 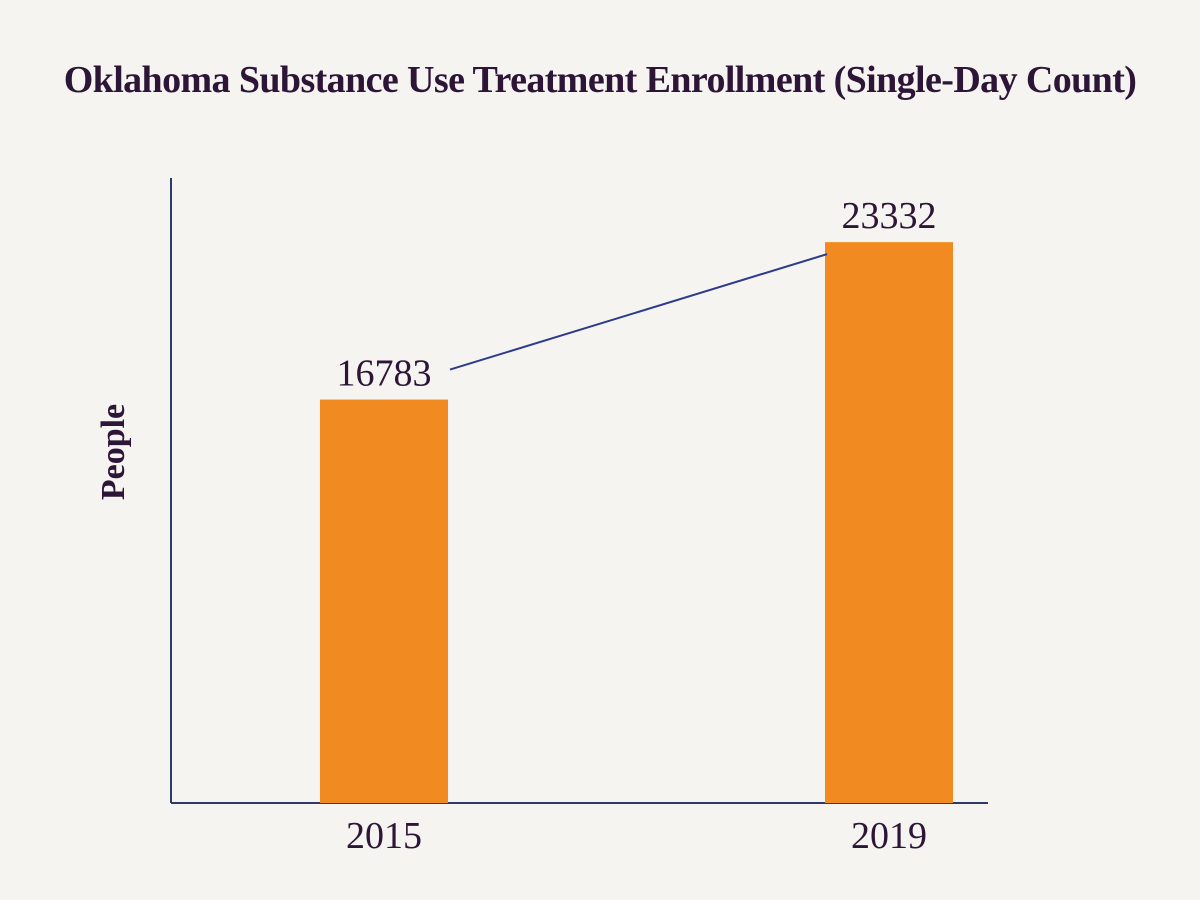 I want to click on x-tick-label-2019: 2019, so click(x=889, y=836).